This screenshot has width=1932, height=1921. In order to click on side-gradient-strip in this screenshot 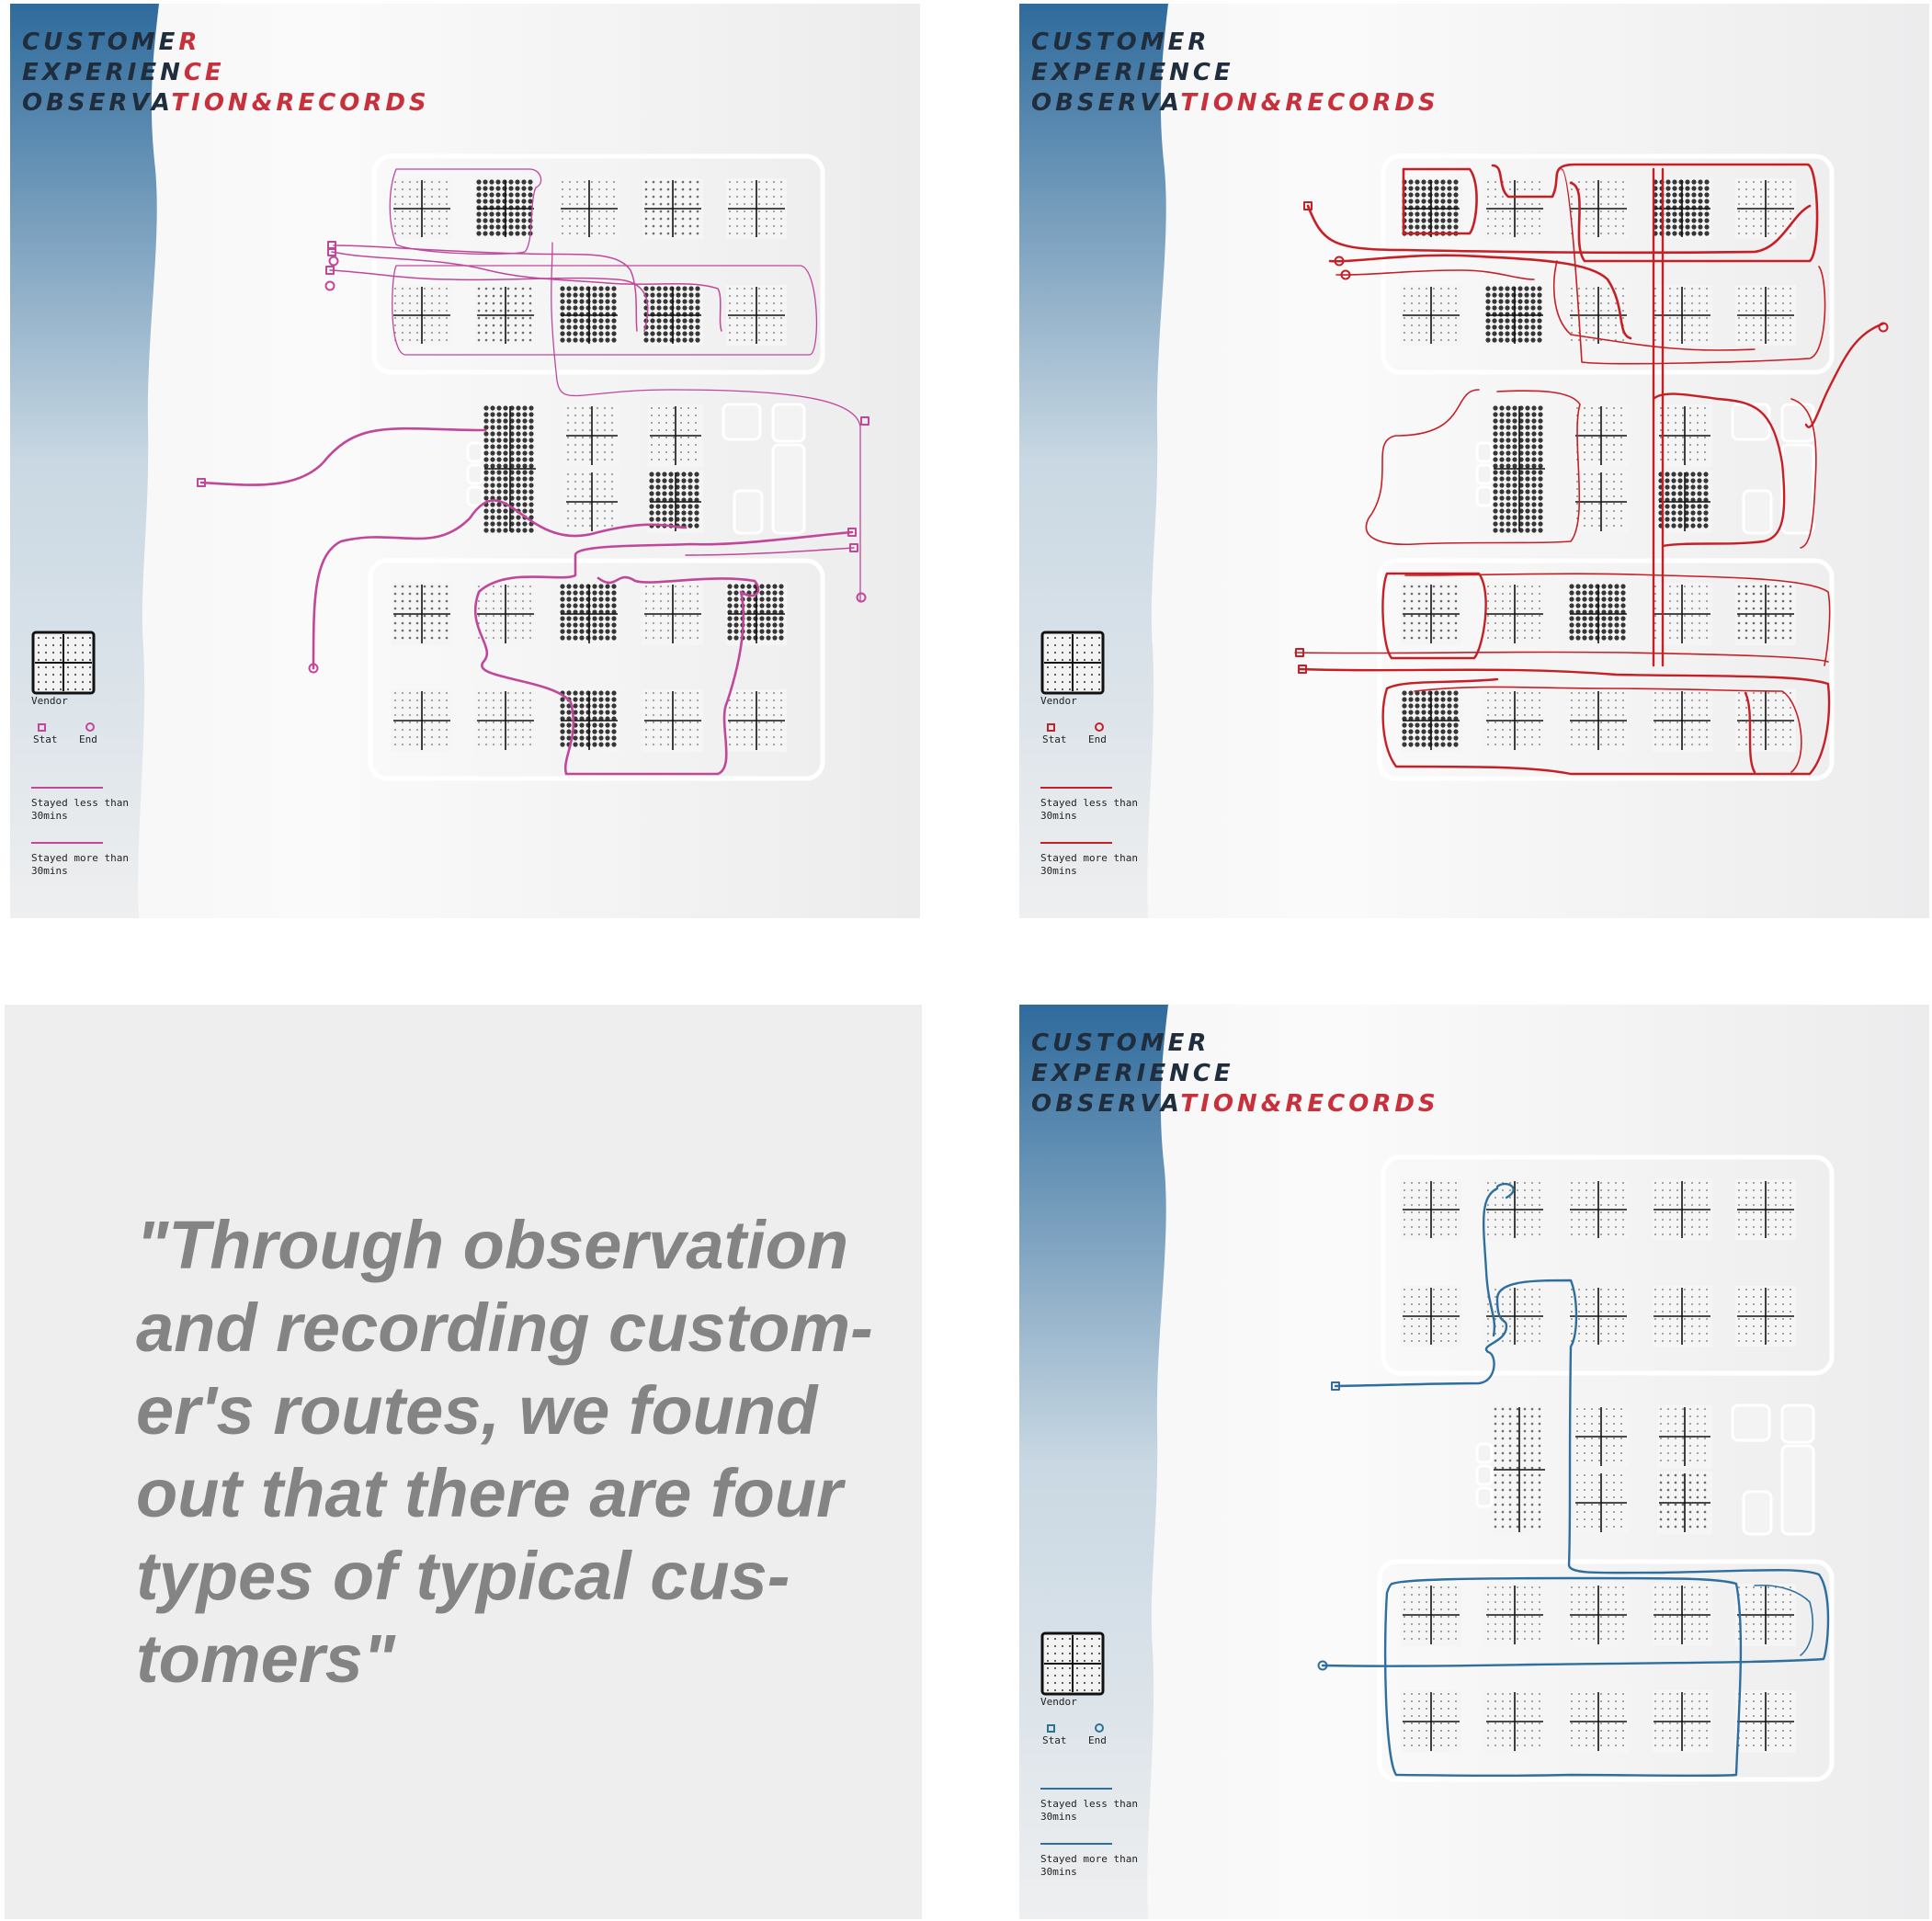, I will do `click(1093, 1462)`.